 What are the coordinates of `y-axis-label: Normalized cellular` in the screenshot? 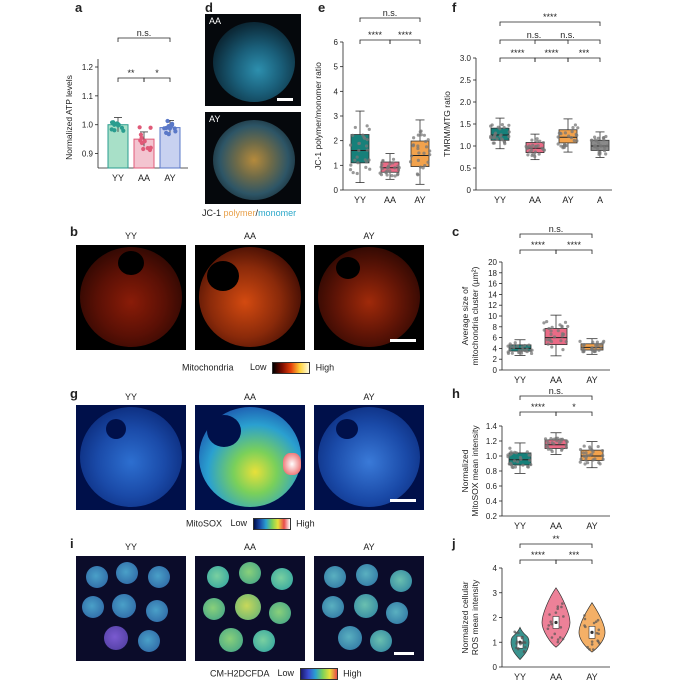 It's located at (465, 617).